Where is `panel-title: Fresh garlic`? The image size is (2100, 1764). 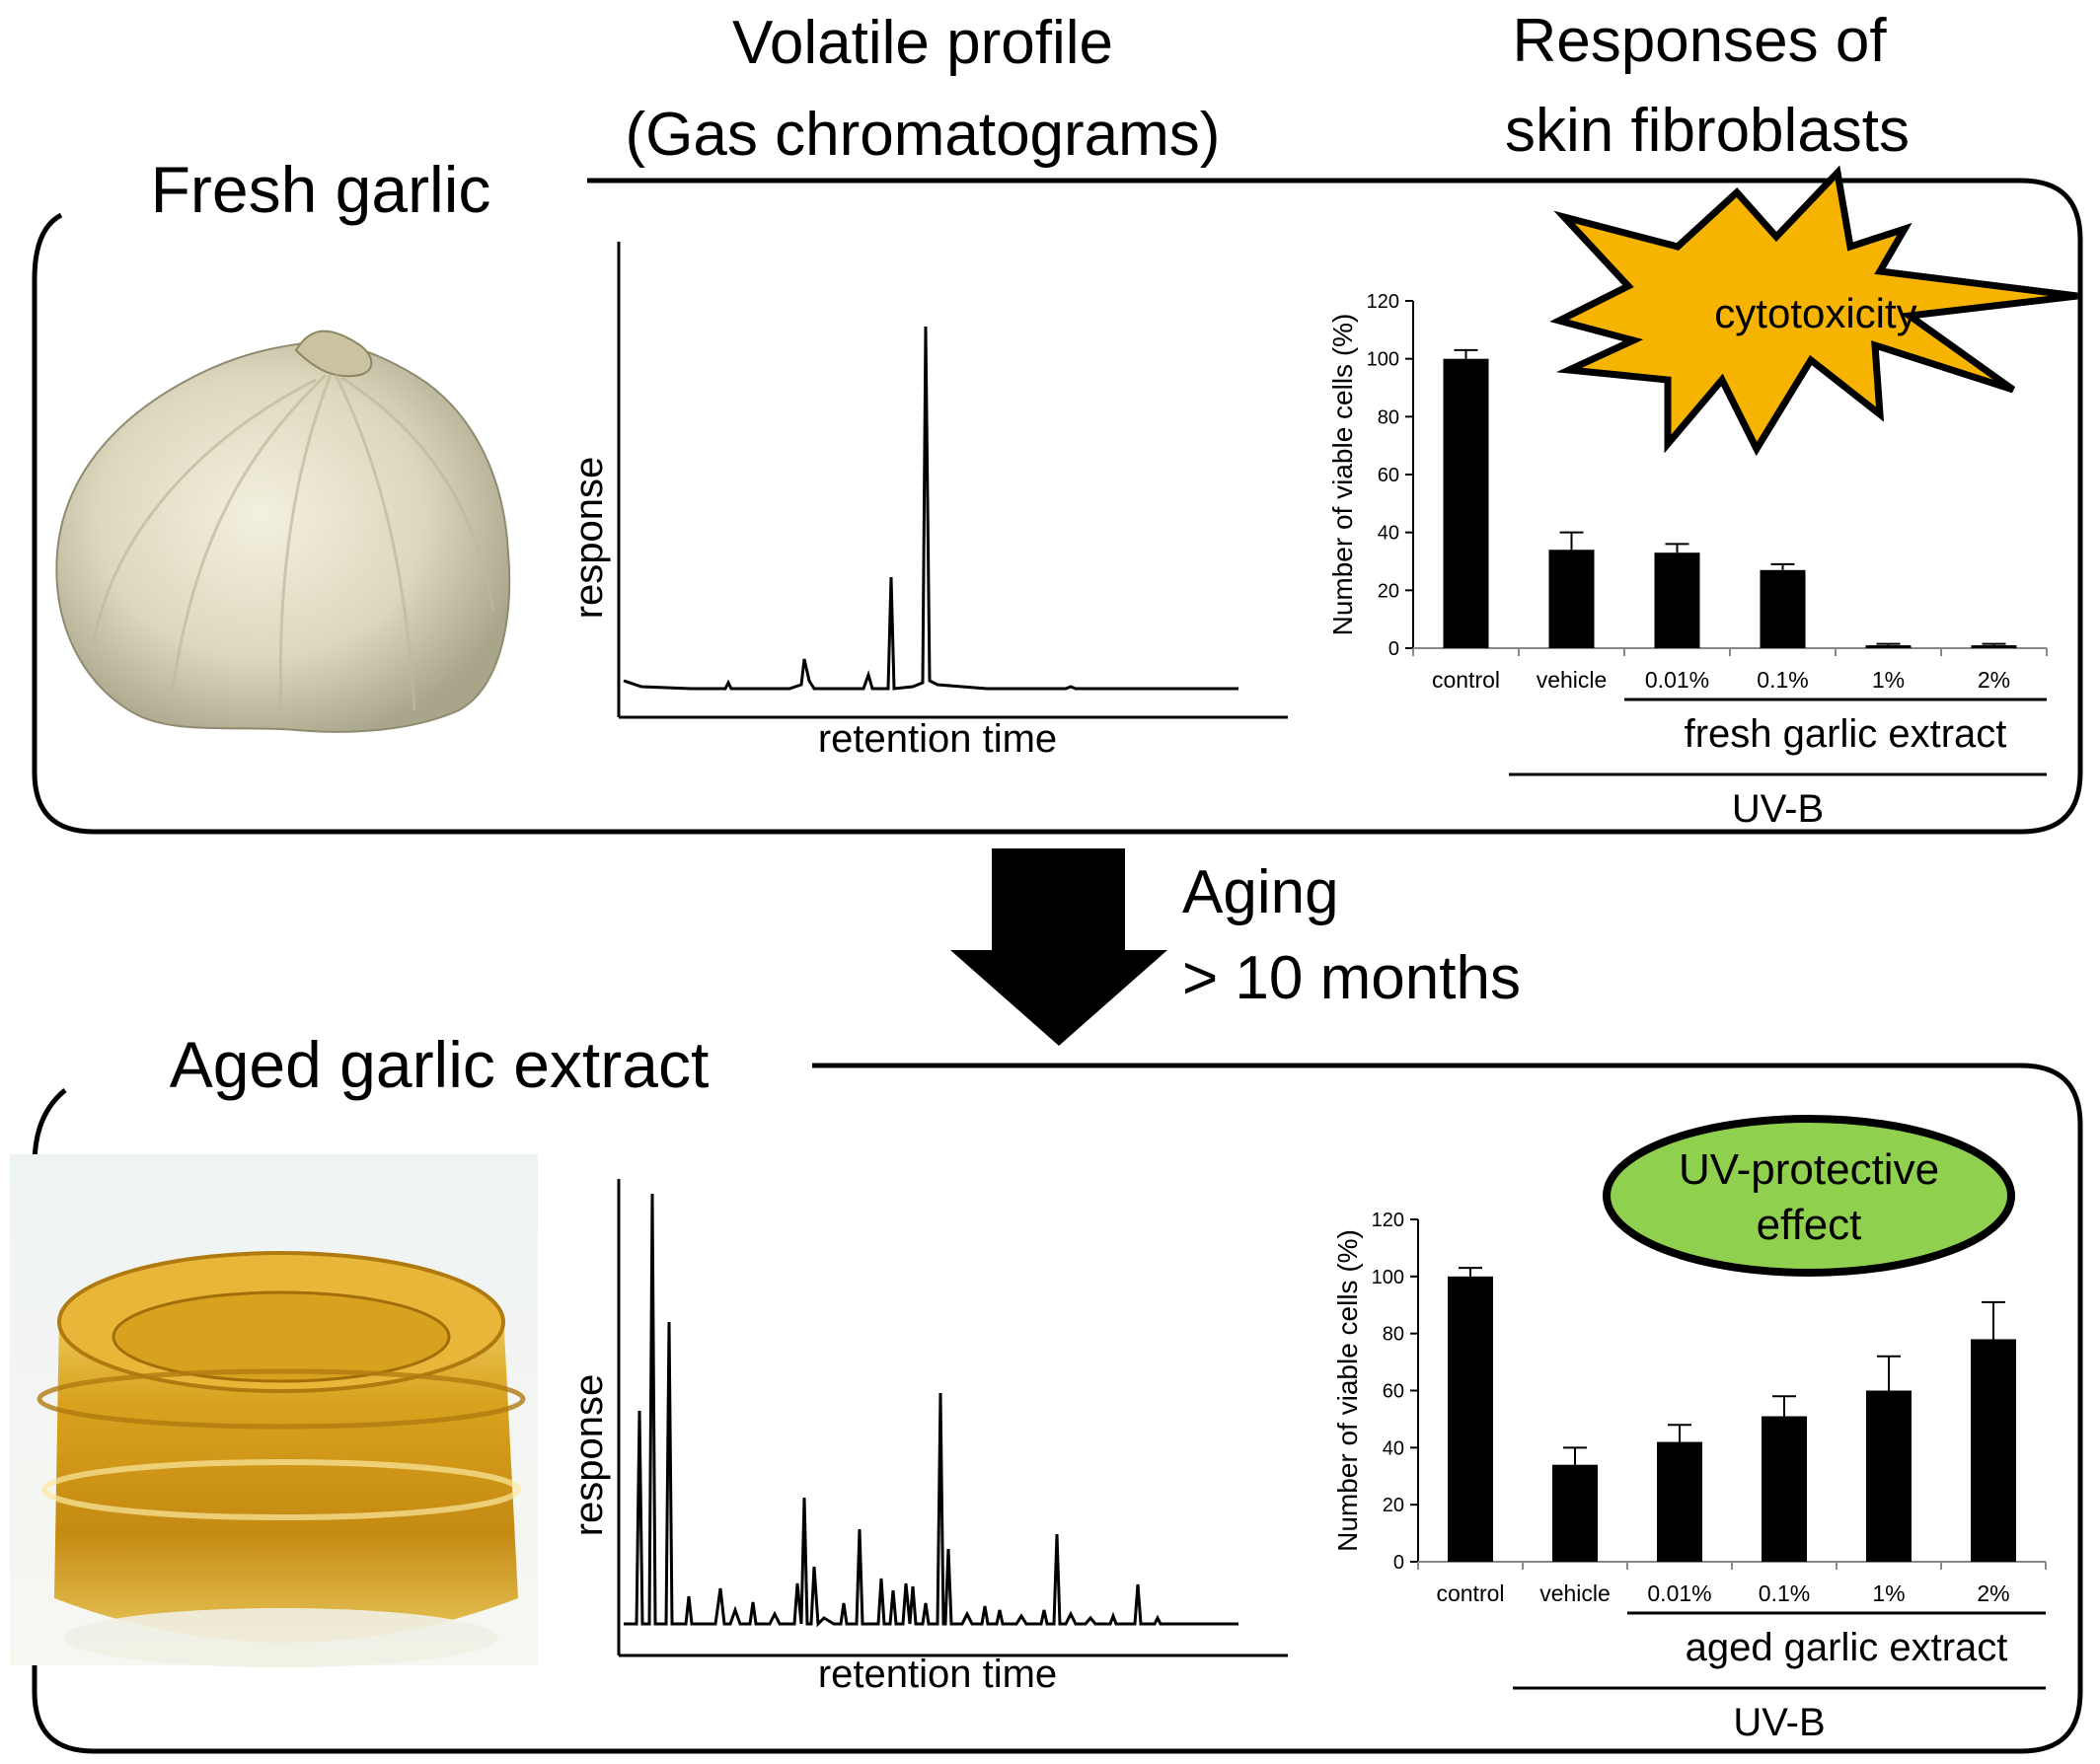 panel-title: Fresh garlic is located at coordinates (321, 190).